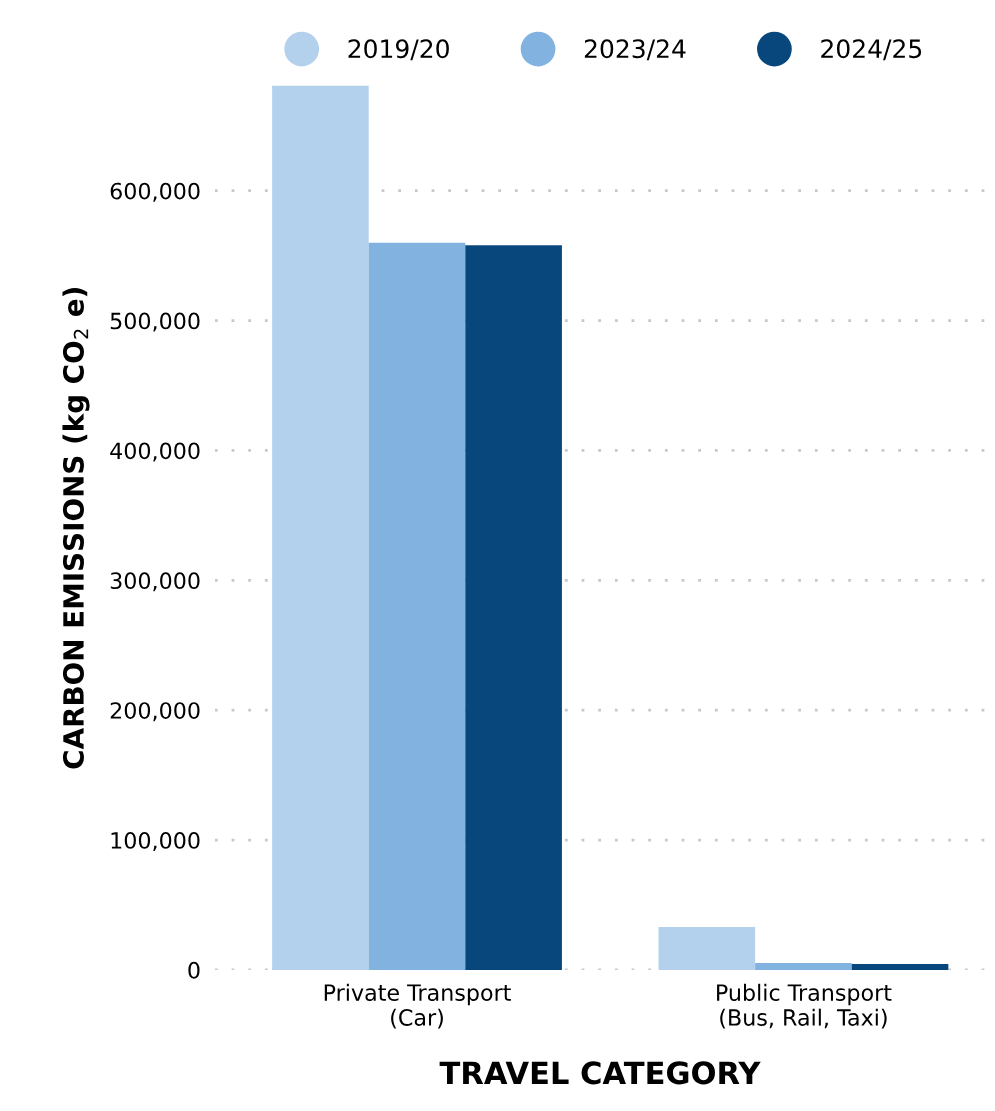 The image size is (995, 1111). What do you see at coordinates (417, 1006) in the screenshot?
I see `x-tick-label: Private Transport (Car)` at bounding box center [417, 1006].